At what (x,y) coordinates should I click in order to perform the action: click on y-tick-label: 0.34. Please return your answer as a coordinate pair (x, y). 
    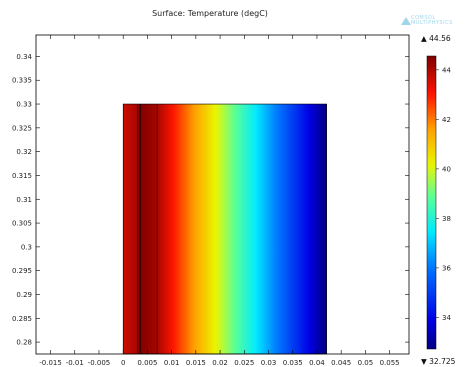
    Looking at the image, I should click on (24, 57).